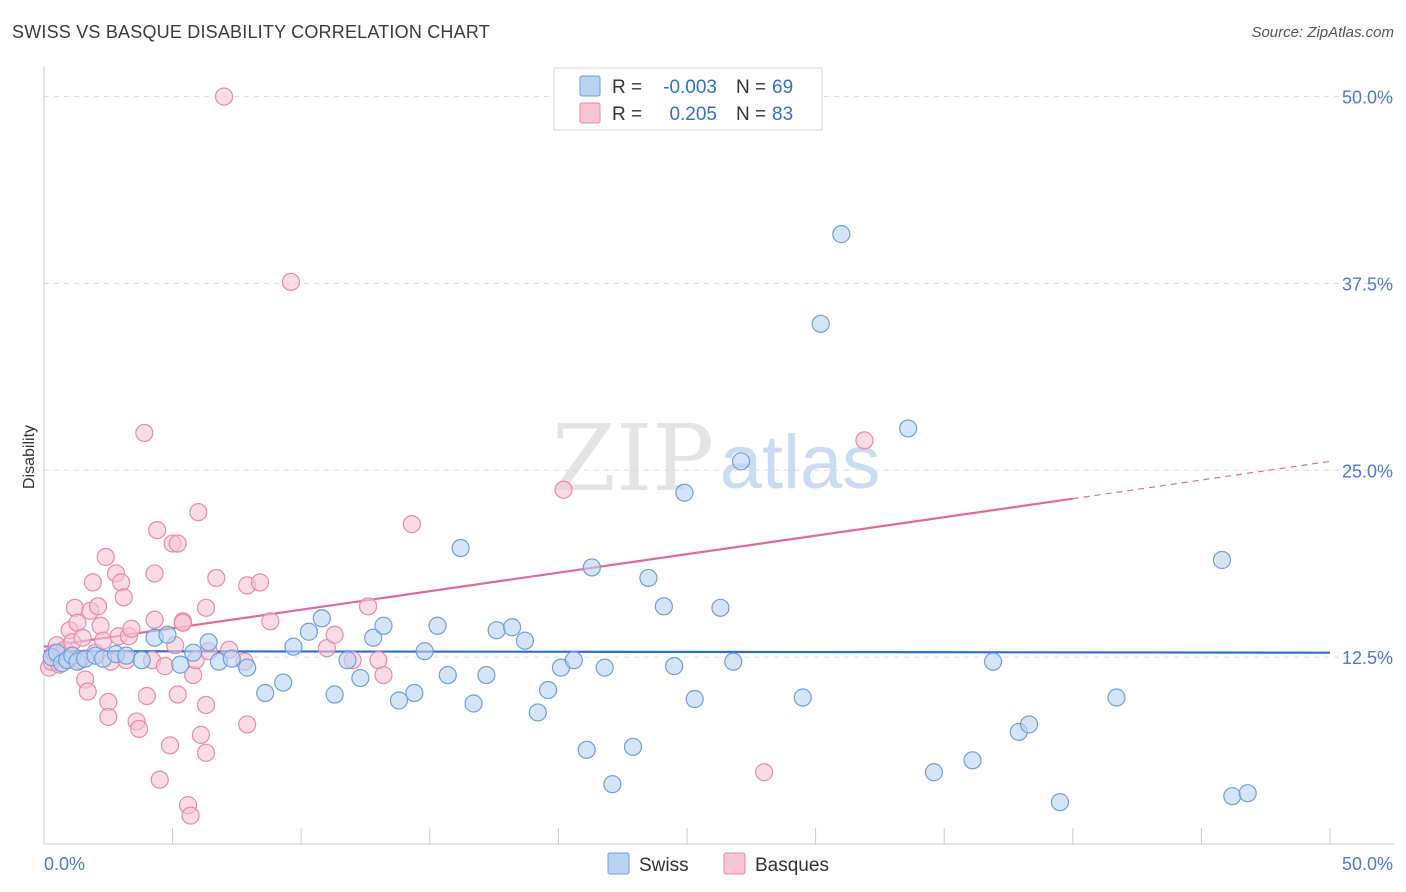 Image resolution: width=1406 pixels, height=892 pixels. I want to click on source-credit: Source: ZipAtlas.com, so click(1322, 32).